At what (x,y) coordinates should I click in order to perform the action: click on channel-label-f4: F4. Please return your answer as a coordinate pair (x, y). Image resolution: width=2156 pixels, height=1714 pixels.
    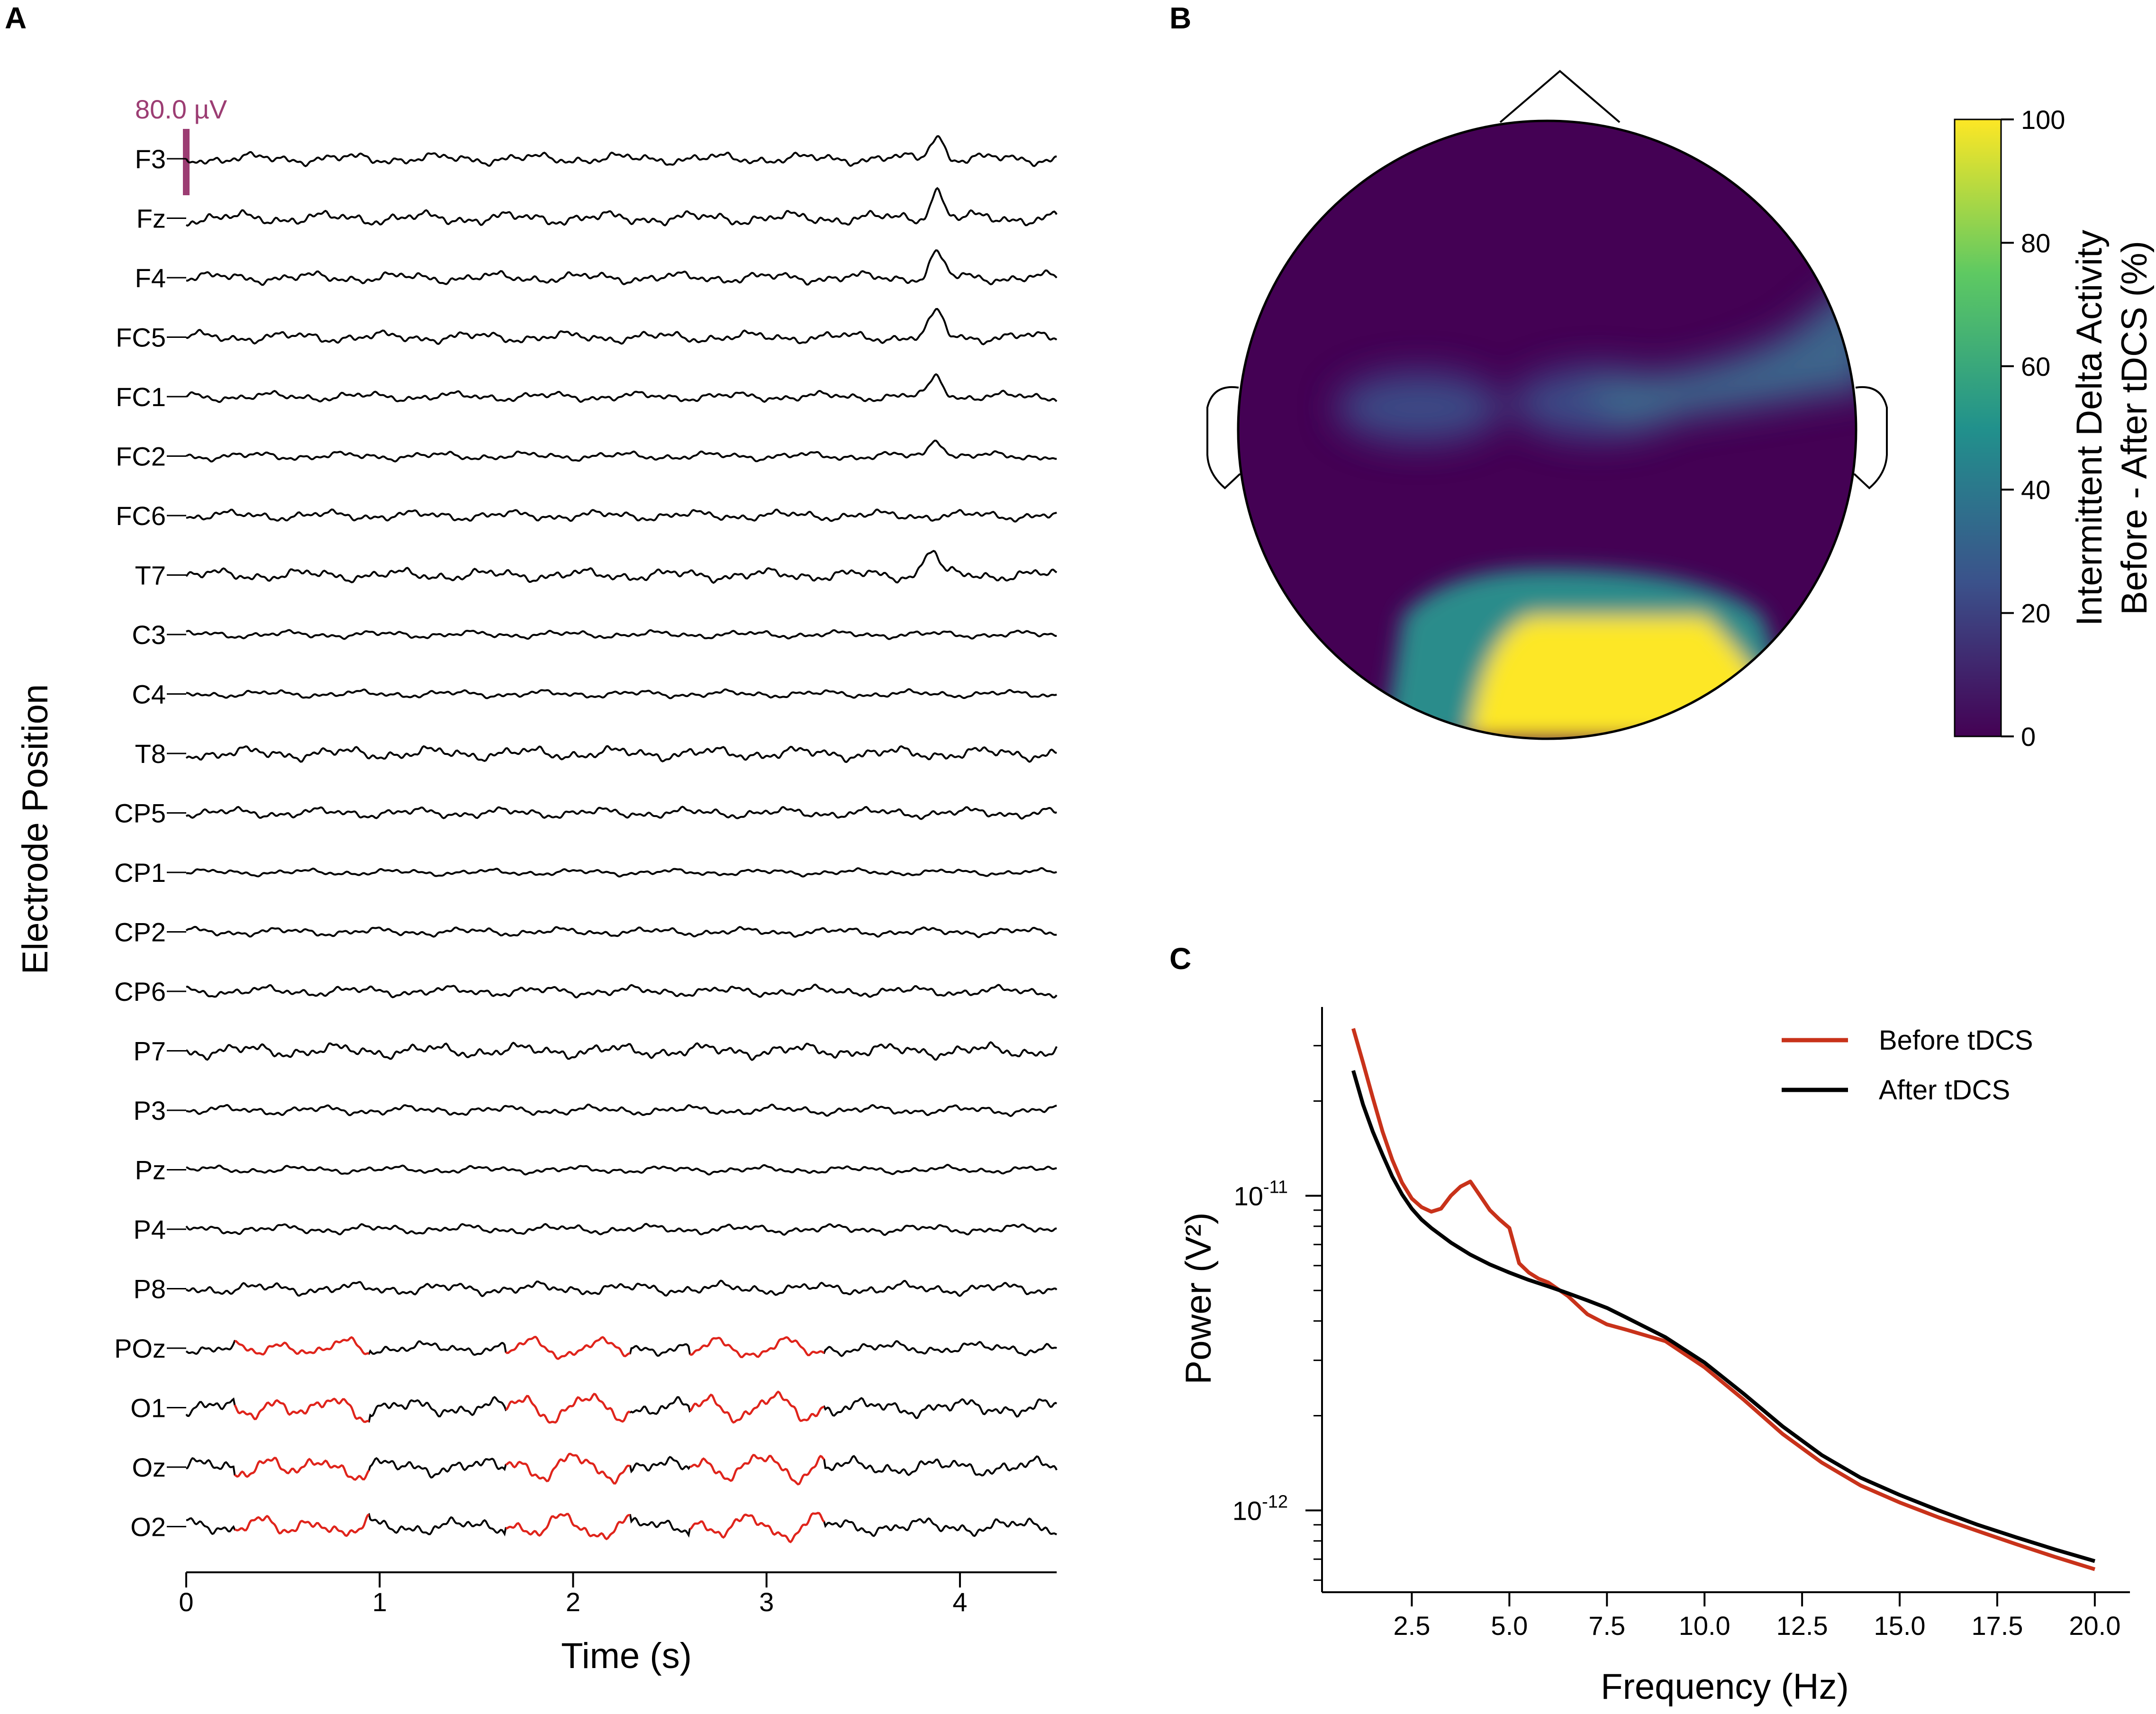
    Looking at the image, I should click on (150, 278).